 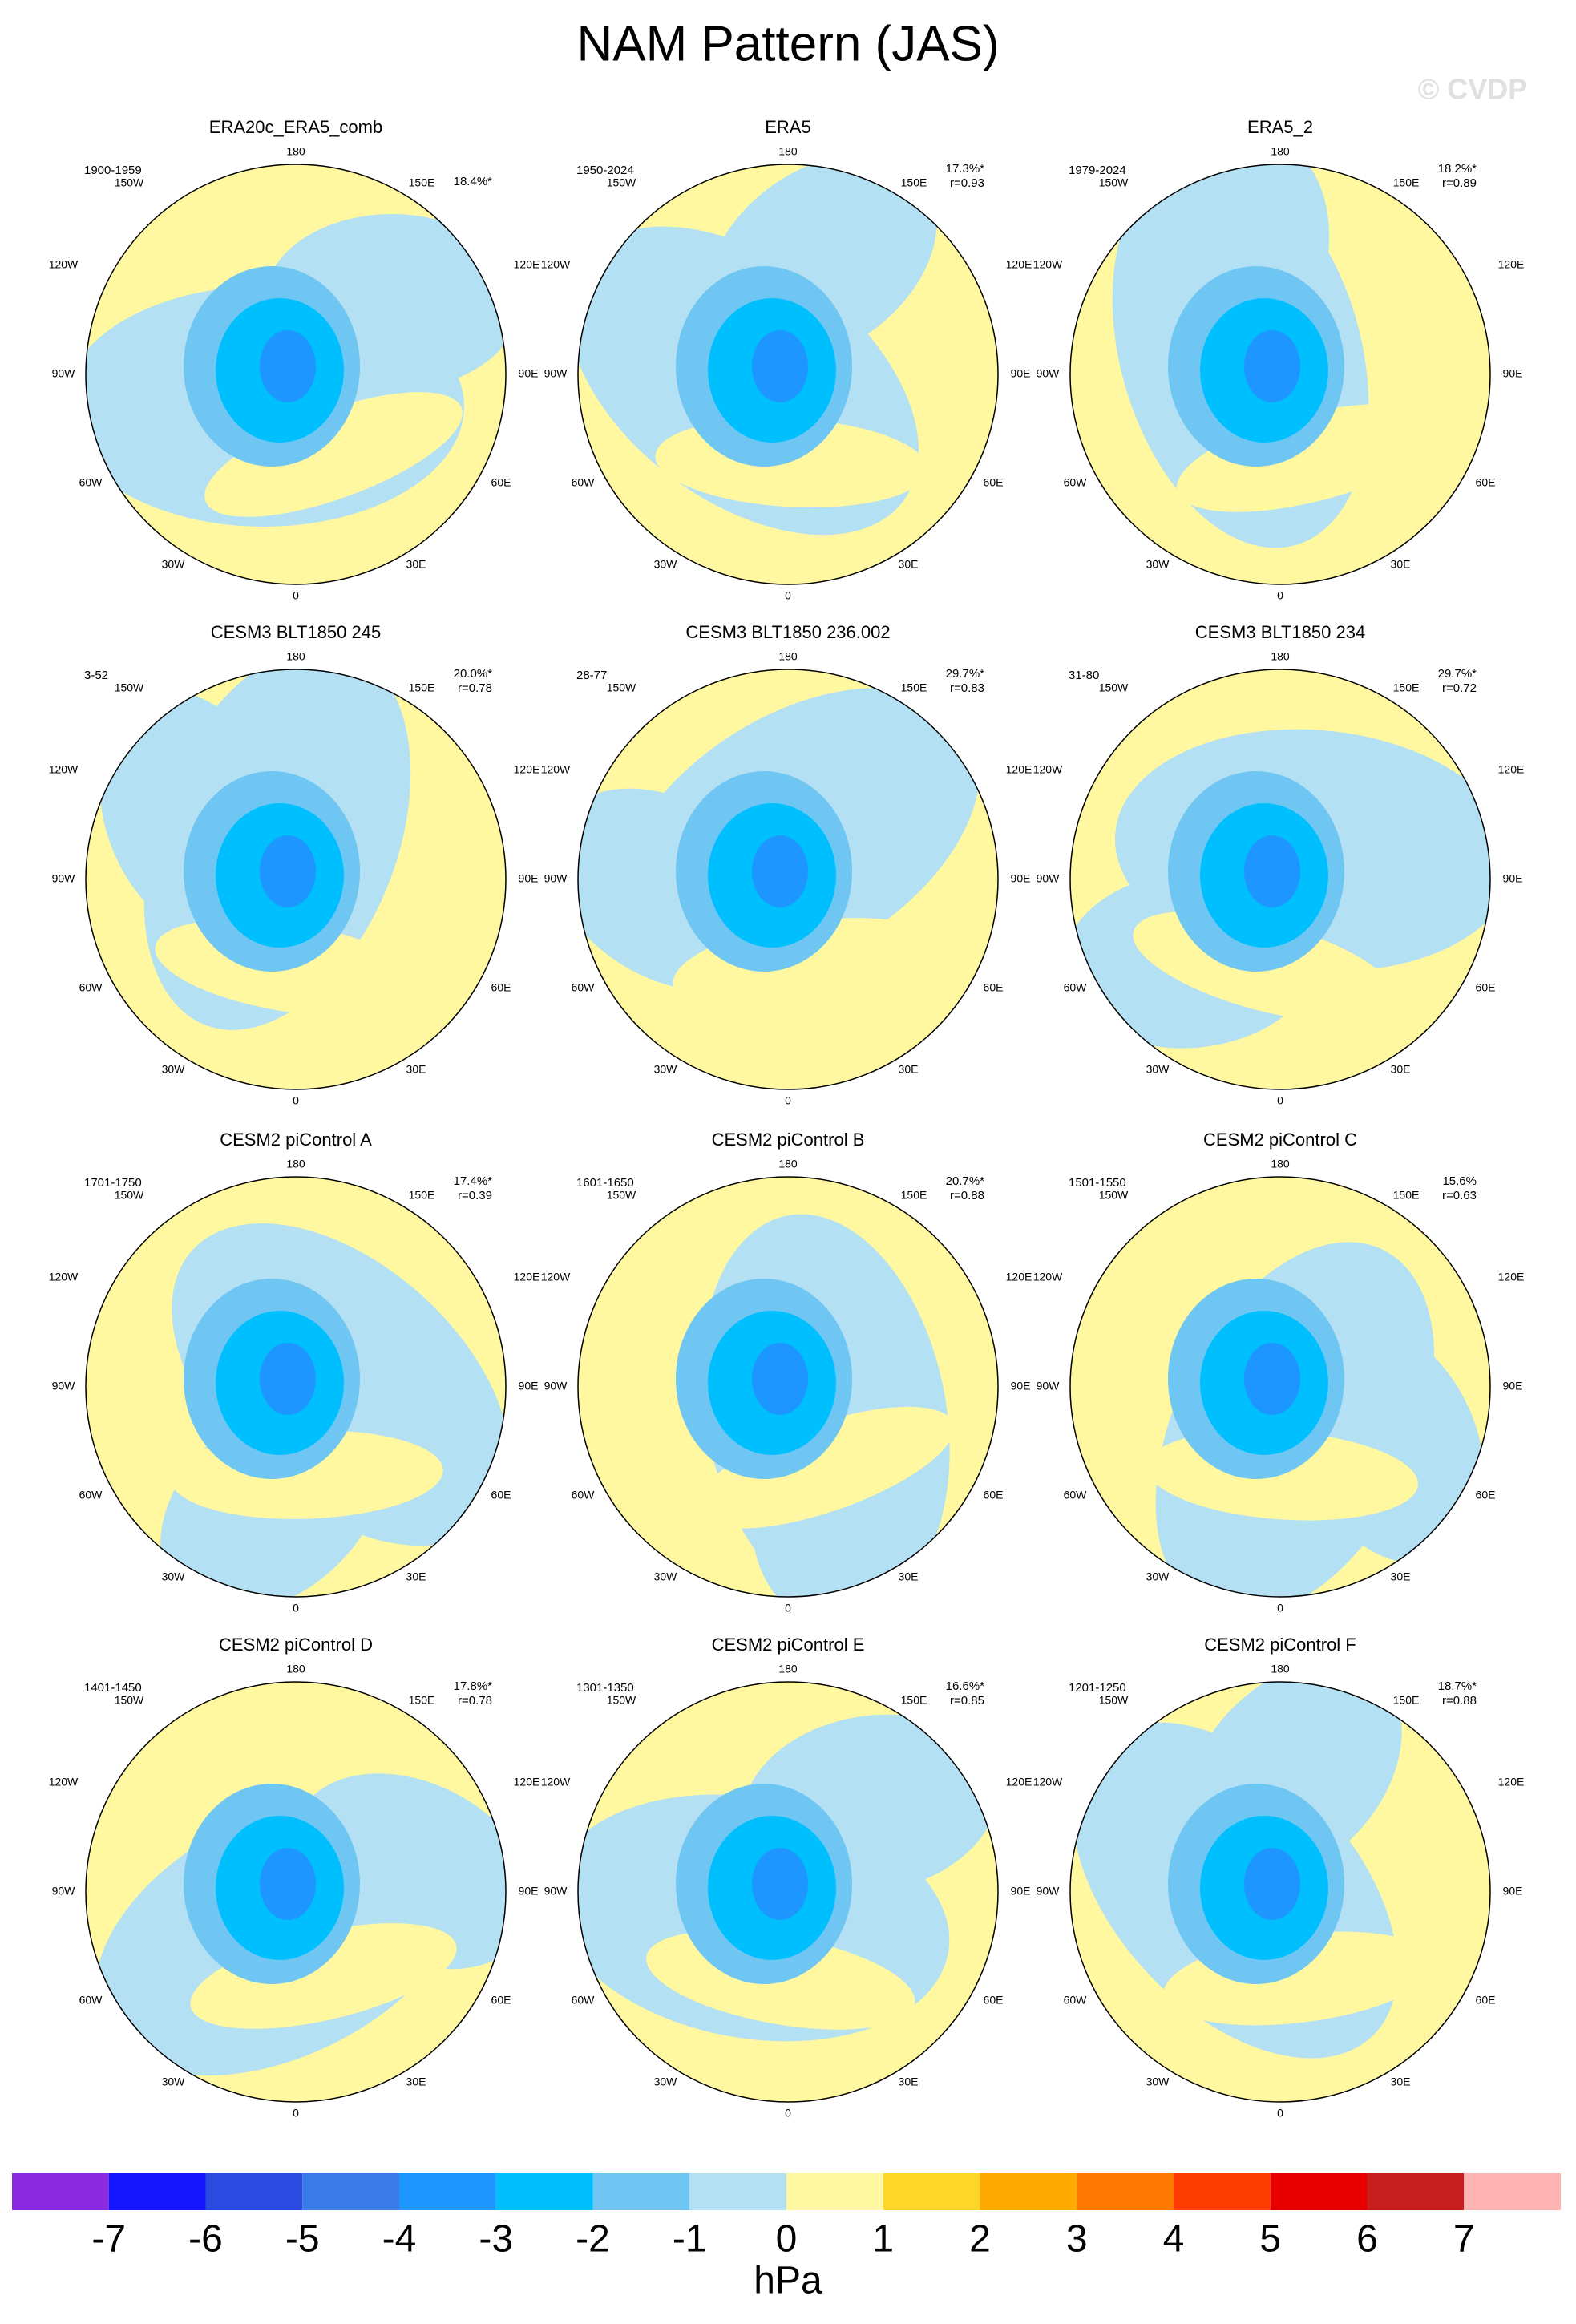 I want to click on panel-correlation: r=0.83, so click(x=967, y=688).